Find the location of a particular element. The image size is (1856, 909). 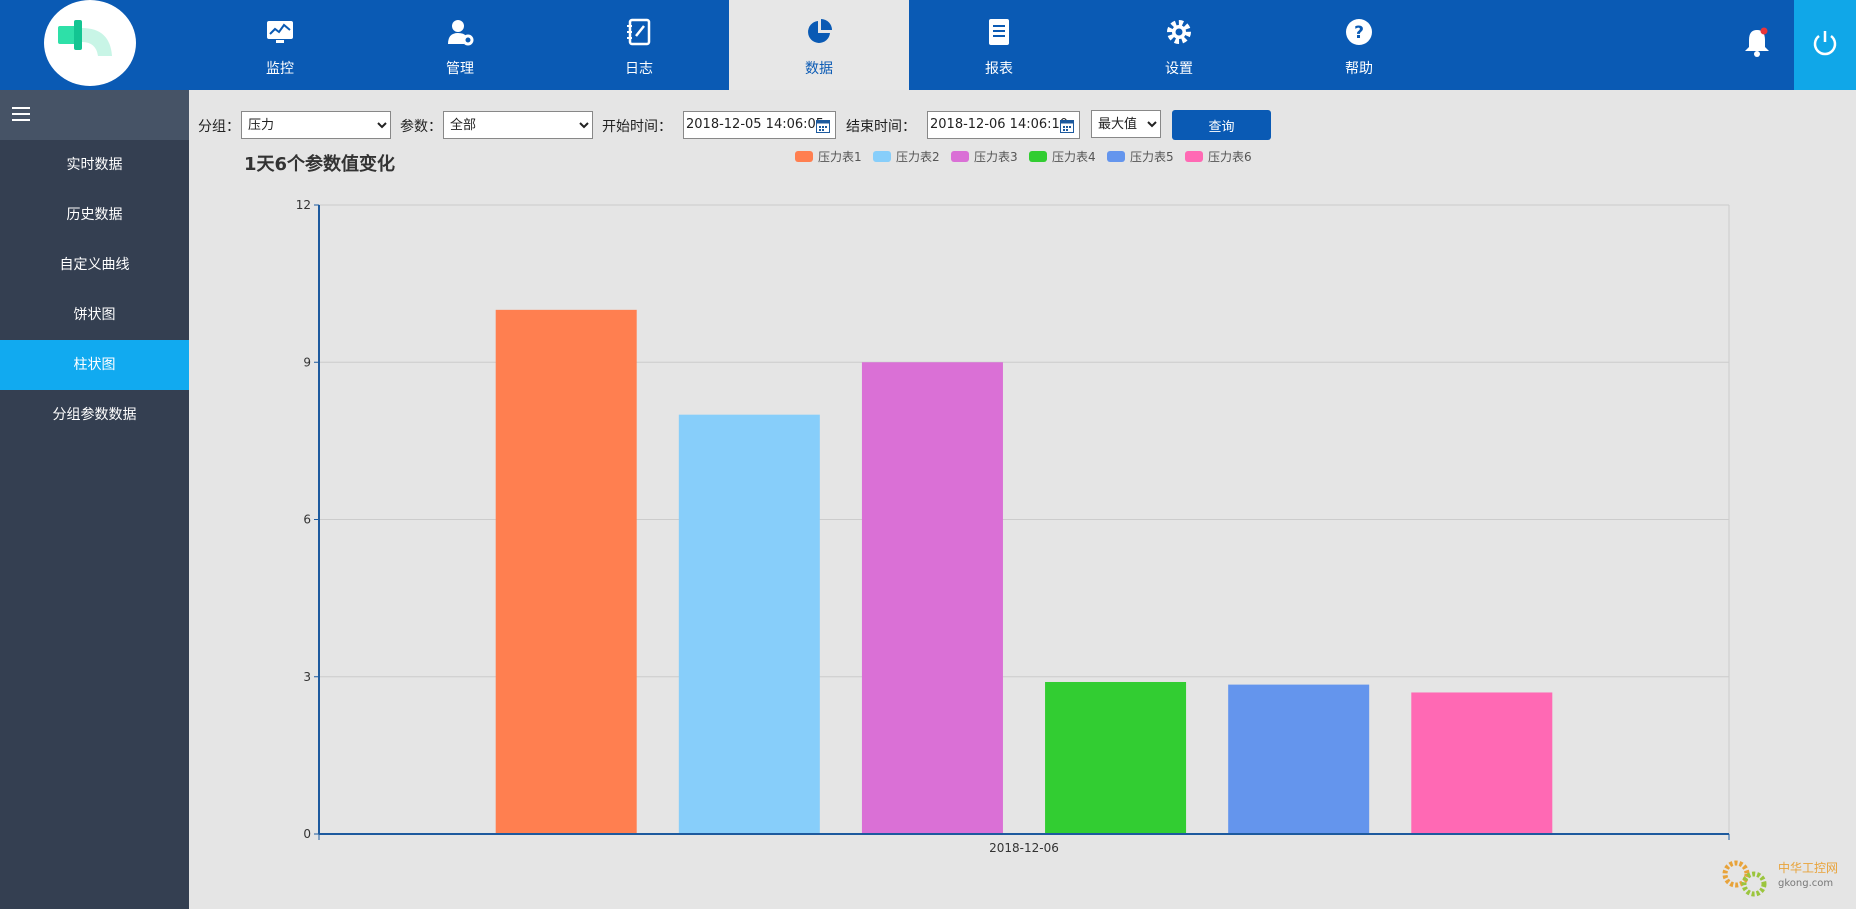

y-tick-label: 0 is located at coordinates (307, 834).